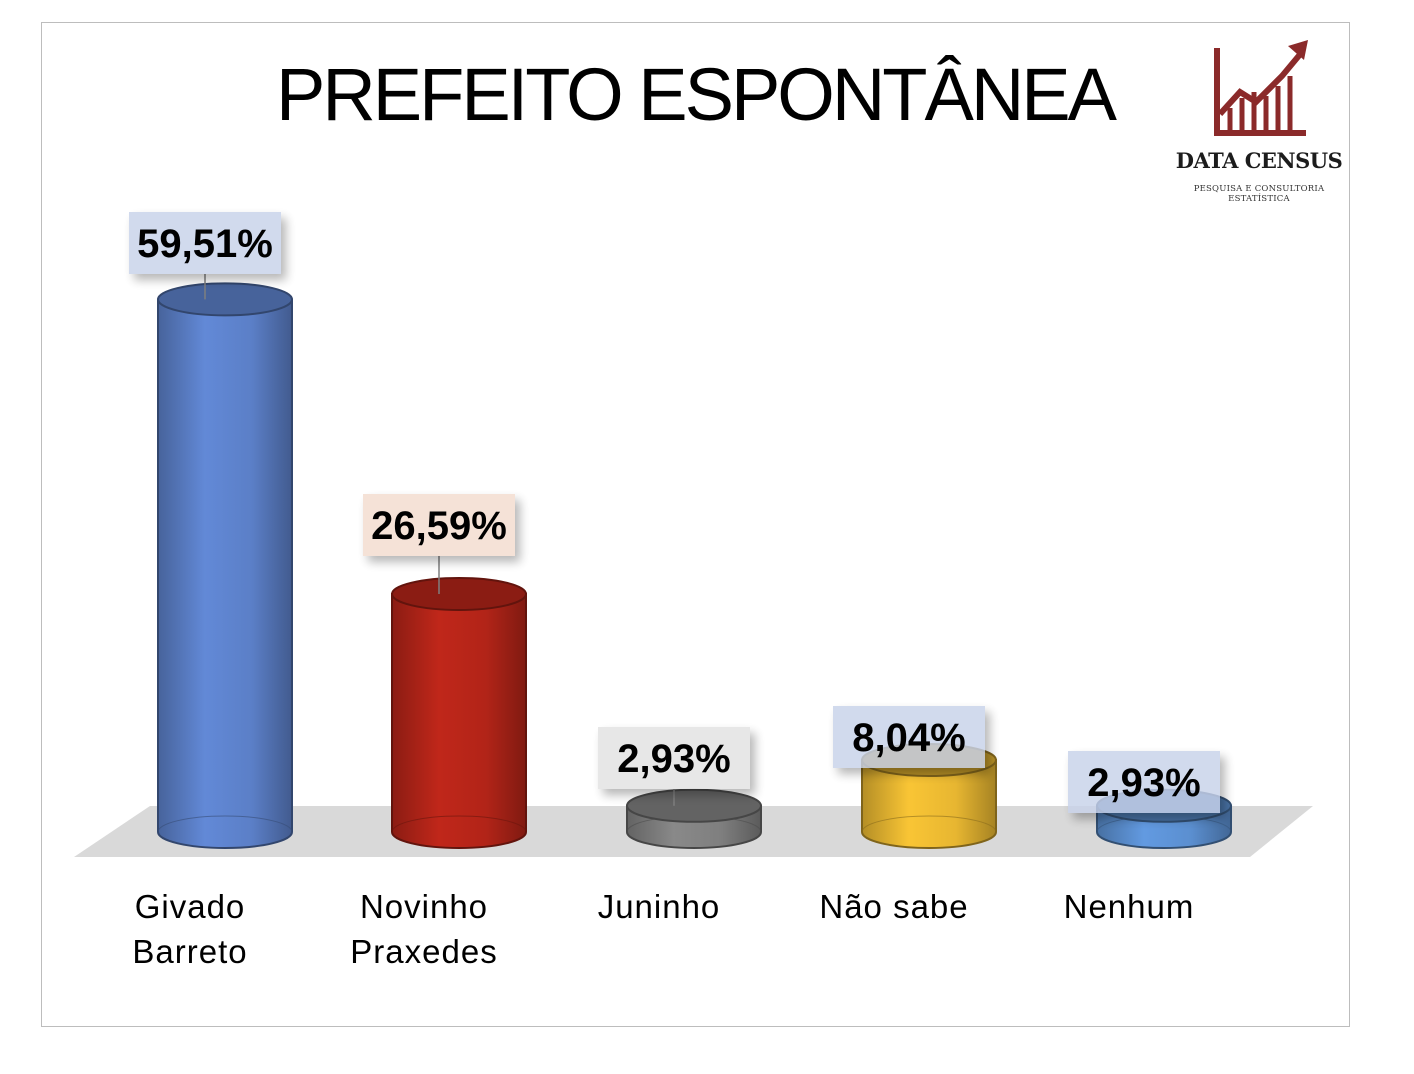 The width and height of the screenshot is (1414, 1074). I want to click on category-label: Nenhum, so click(1129, 906).